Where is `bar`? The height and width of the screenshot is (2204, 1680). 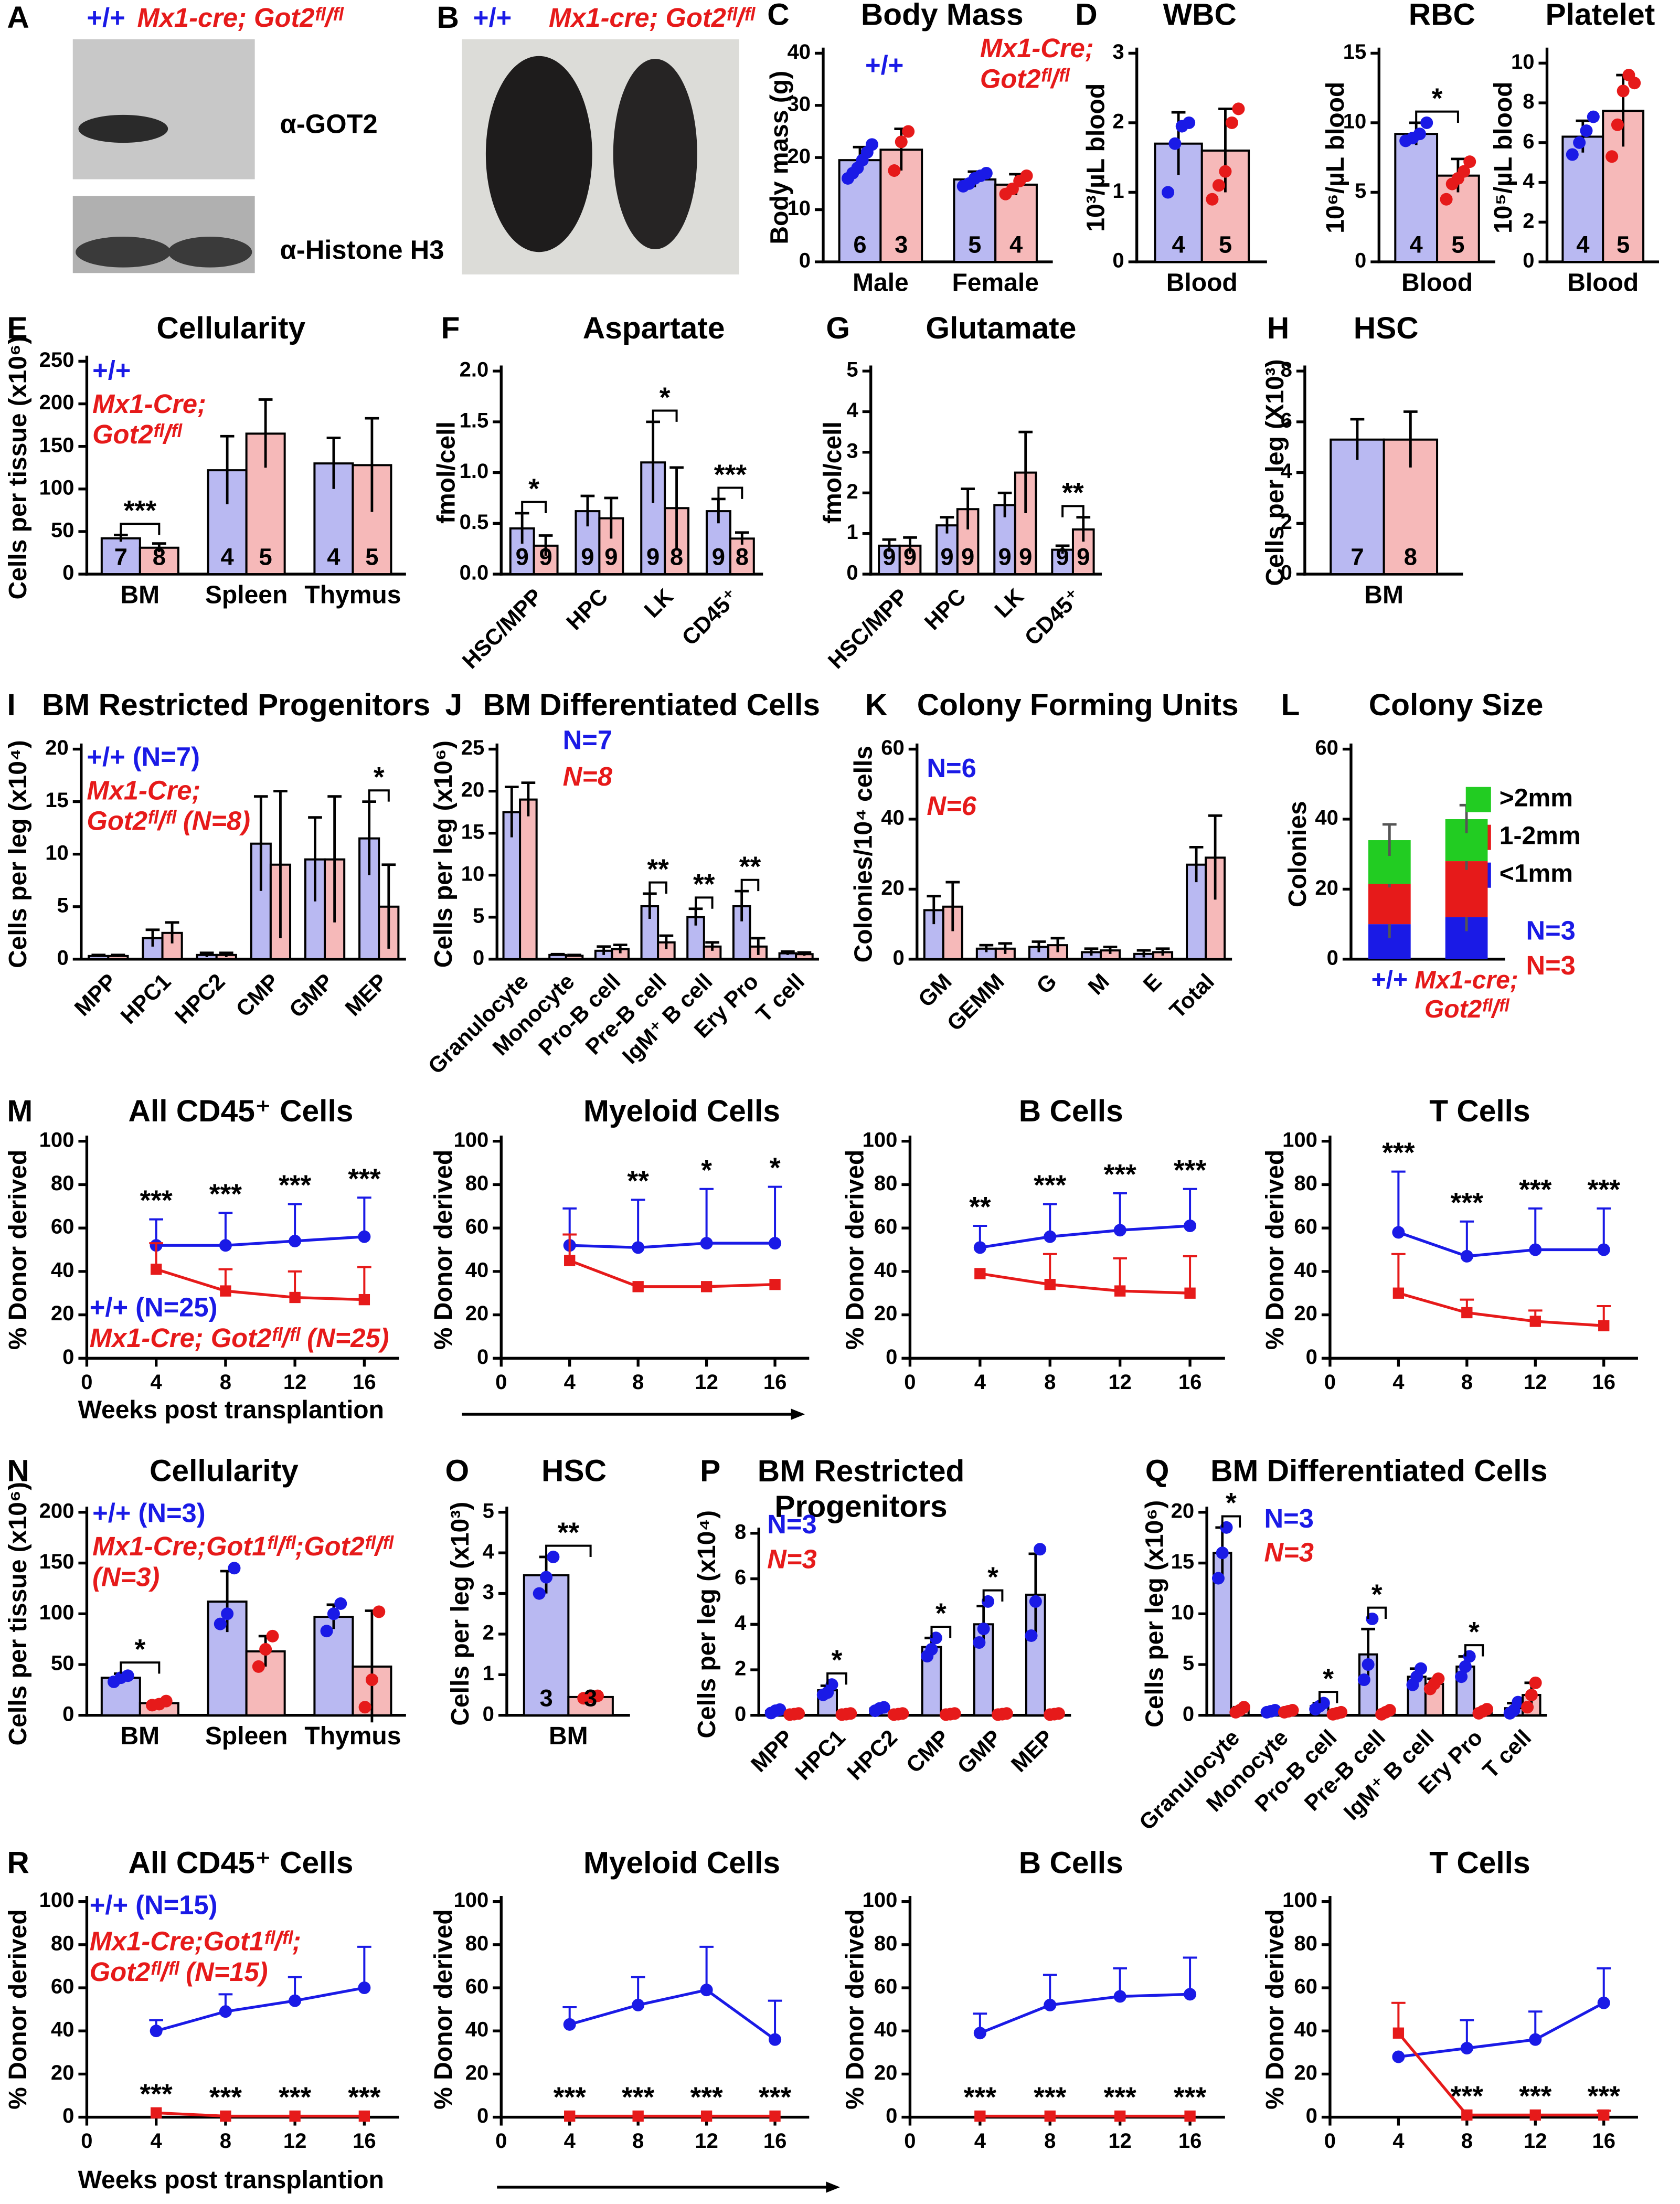 bar is located at coordinates (159, 561).